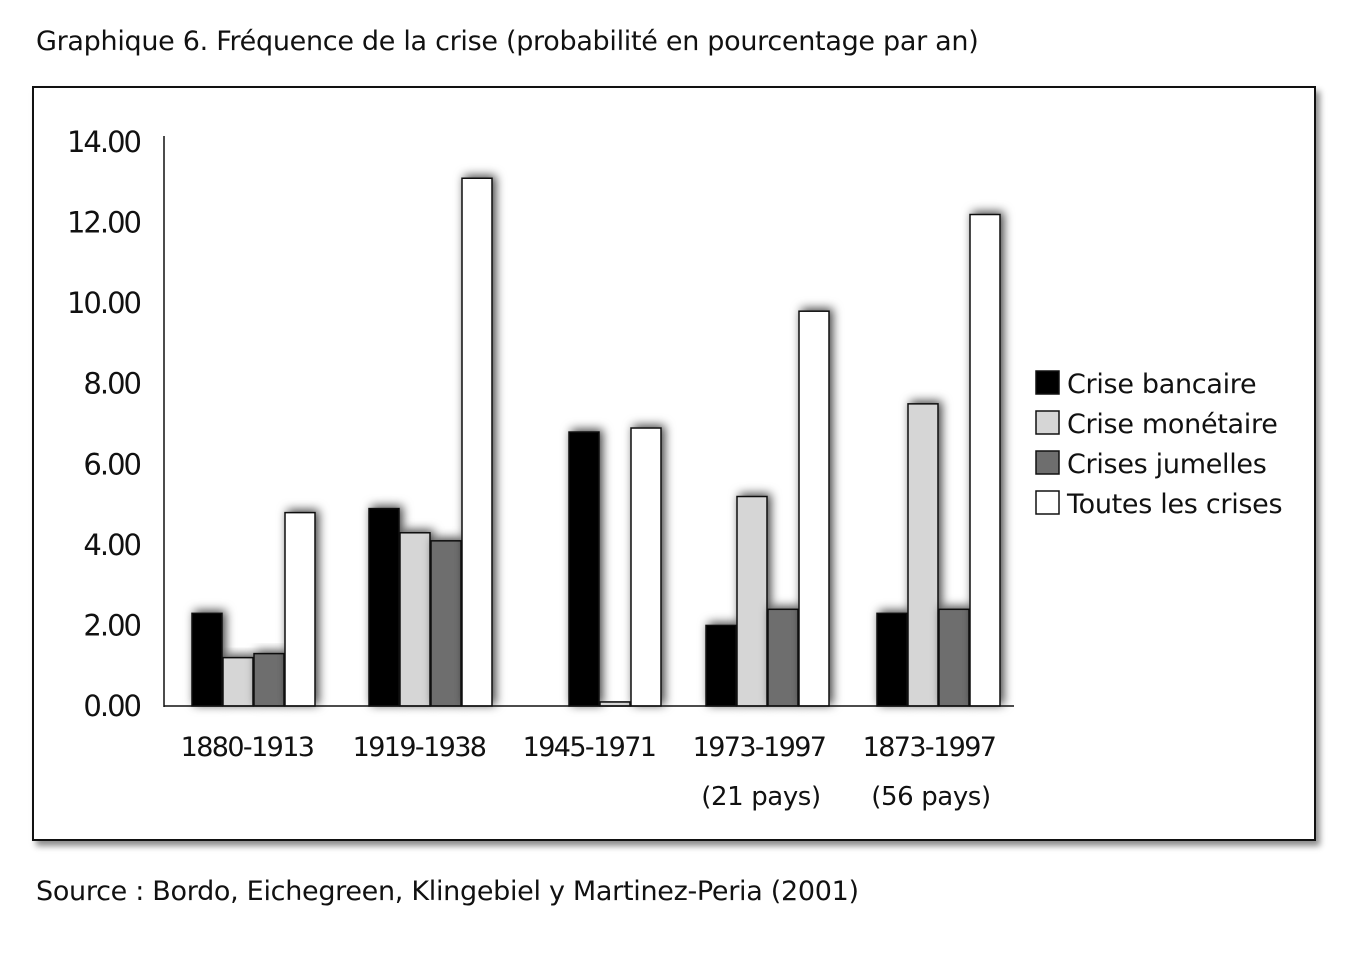 The image size is (1352, 953). What do you see at coordinates (104, 303) in the screenshot?
I see `y-tick-label: 10.00` at bounding box center [104, 303].